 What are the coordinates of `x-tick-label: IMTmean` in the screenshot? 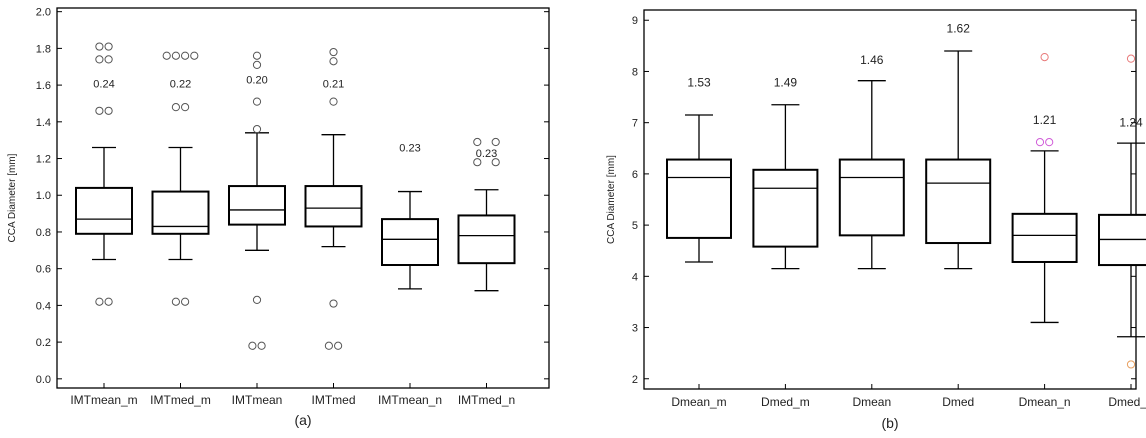 It's located at (257, 400).